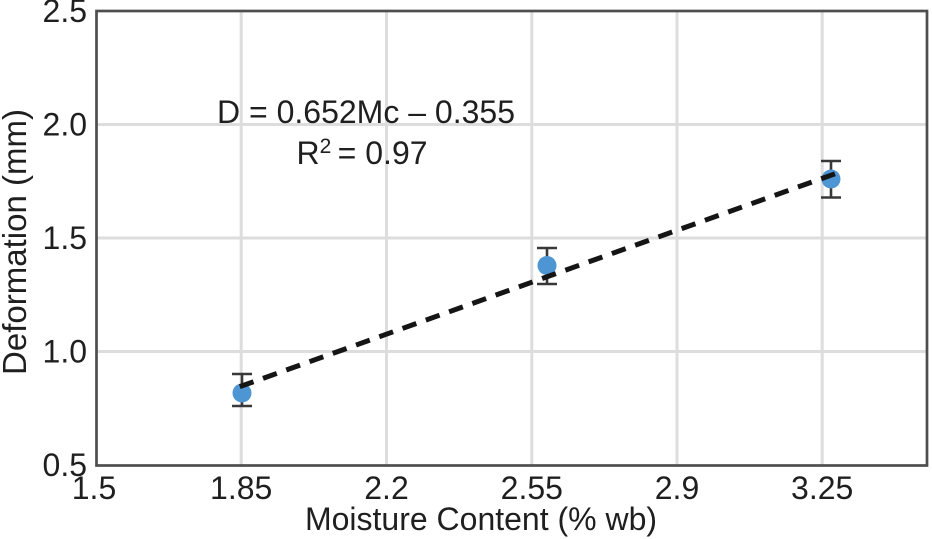  What do you see at coordinates (65, 465) in the screenshot?
I see `svg-text: 0.5` at bounding box center [65, 465].